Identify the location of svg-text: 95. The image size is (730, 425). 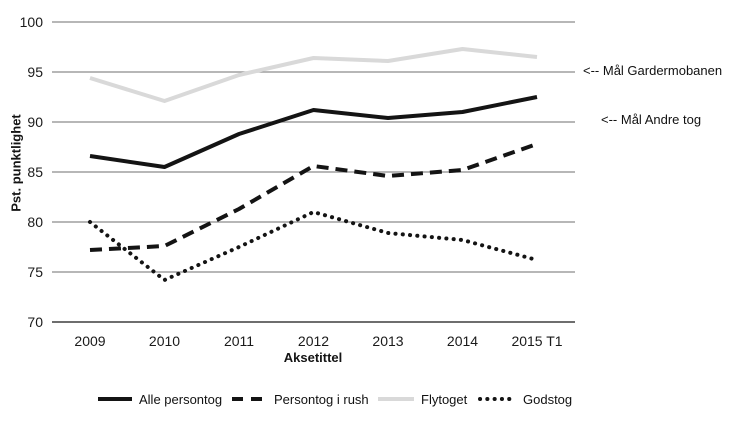
(35, 72).